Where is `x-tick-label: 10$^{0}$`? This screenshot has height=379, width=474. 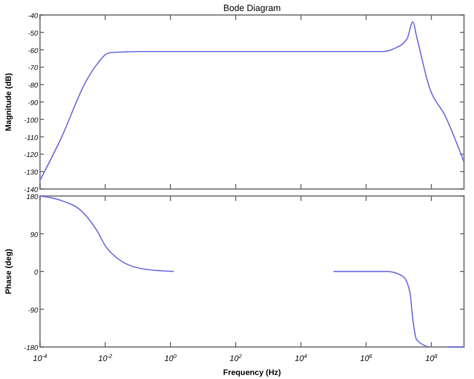 x-tick-label: 10$^{0}$ is located at coordinates (171, 358).